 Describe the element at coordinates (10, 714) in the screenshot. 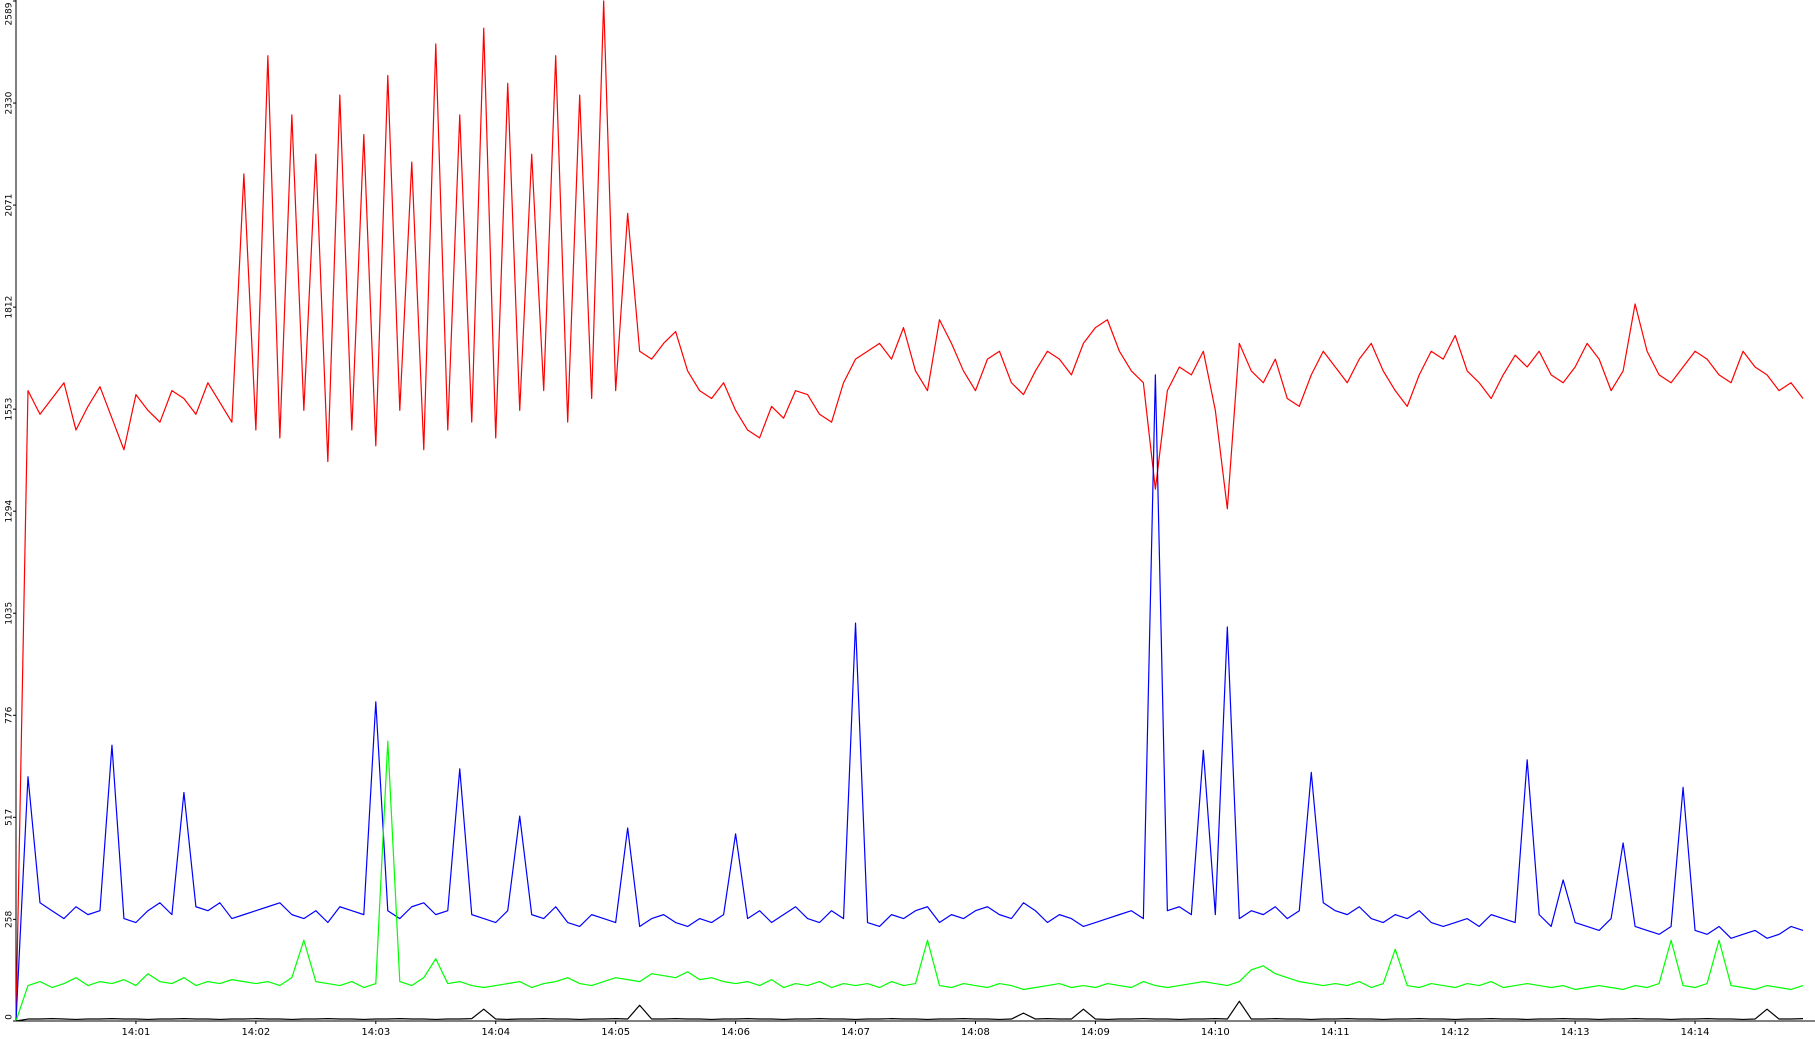

I see `y-tick-label: 776` at that location.